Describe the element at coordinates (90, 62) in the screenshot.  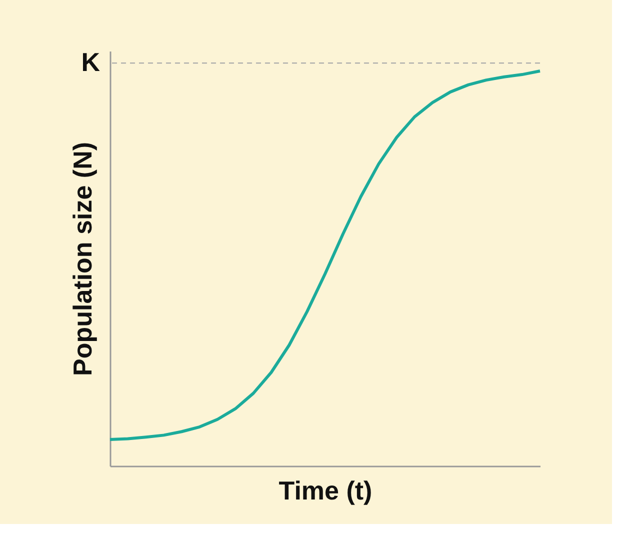
I see `ref-line-label: K` at that location.